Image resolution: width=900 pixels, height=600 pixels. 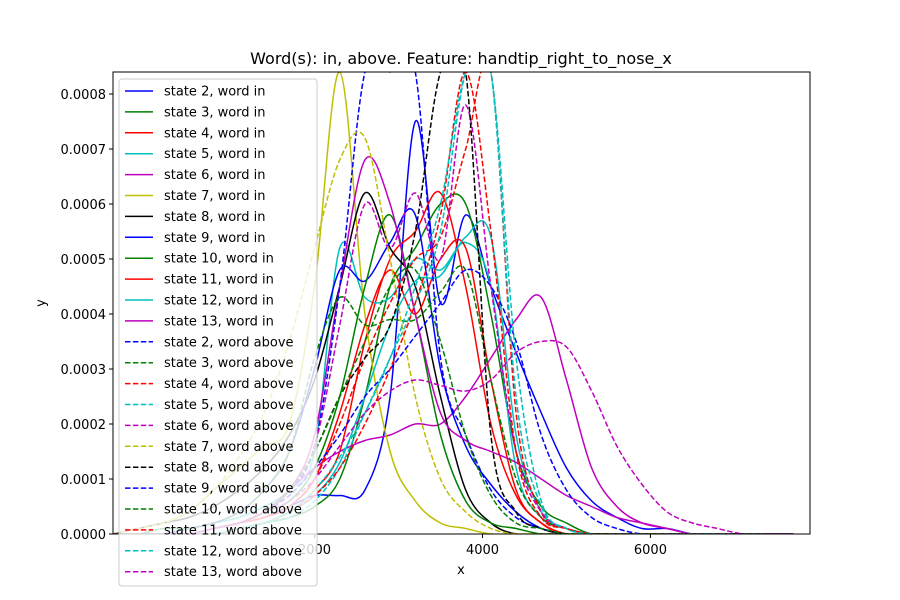 I want to click on y-tick-label: 0.0006, so click(x=84, y=205).